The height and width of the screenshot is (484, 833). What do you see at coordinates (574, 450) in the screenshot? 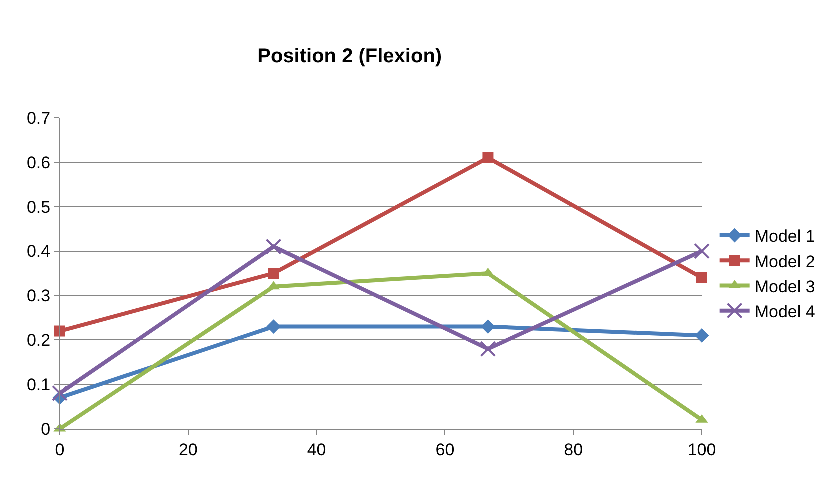
I see `x-tick-label: 80` at bounding box center [574, 450].